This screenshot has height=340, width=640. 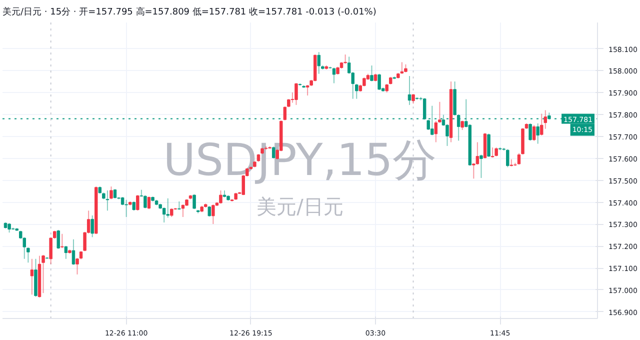 What do you see at coordinates (189, 12) in the screenshot?
I see `chart-title: 美元/日元 · 15分 · 开=157.795 高=157.809 低=157.781 收=157.781 -0.013 (-0.01%)` at bounding box center [189, 12].